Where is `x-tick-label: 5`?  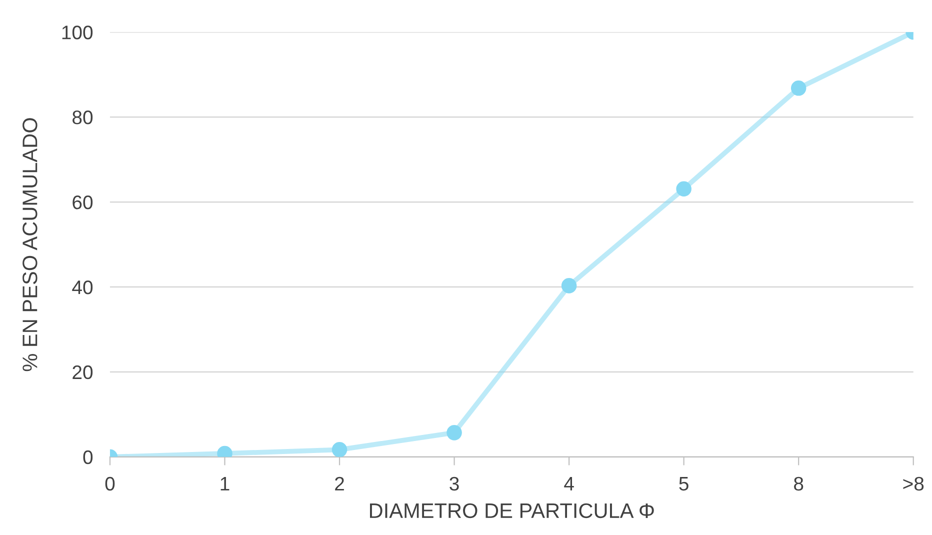 x-tick-label: 5 is located at coordinates (683, 484).